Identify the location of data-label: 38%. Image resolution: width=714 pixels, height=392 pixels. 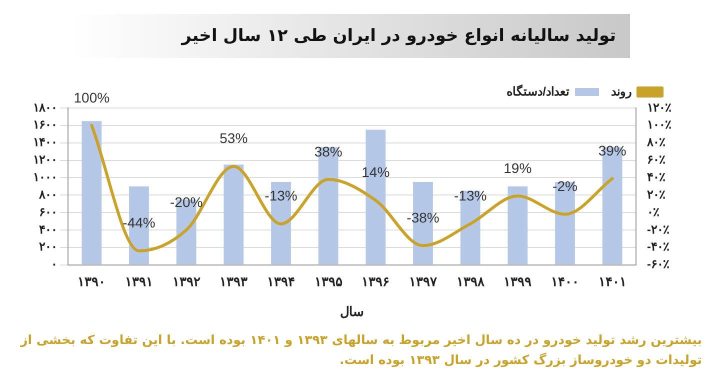
(328, 151).